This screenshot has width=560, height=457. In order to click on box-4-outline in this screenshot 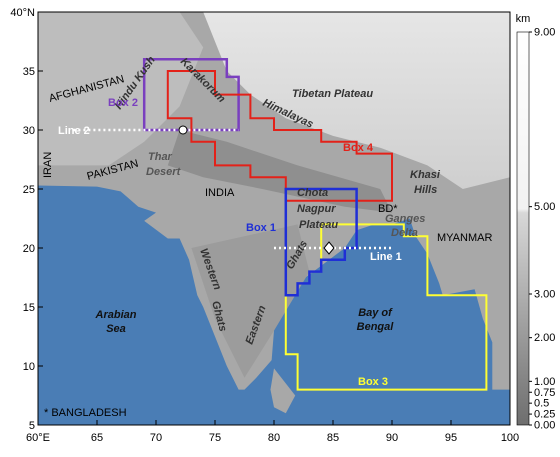, I will do `click(280, 136)`.